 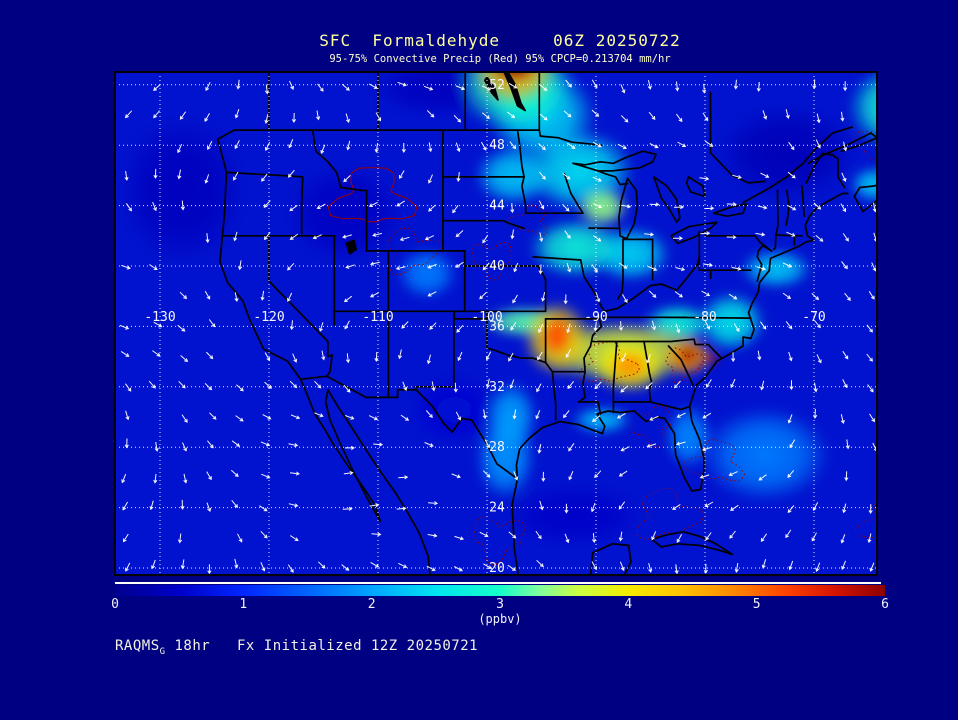 I want to click on svg-text: 28, so click(x=497, y=447).